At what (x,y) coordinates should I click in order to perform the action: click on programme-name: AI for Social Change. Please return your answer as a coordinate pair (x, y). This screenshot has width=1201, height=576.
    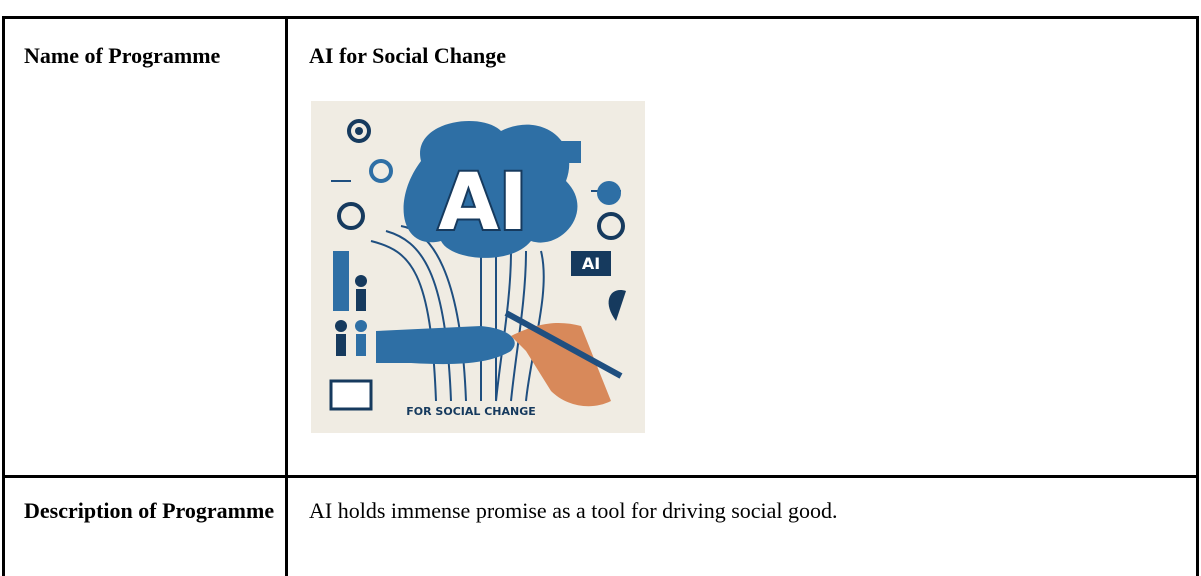
    Looking at the image, I should click on (407, 55).